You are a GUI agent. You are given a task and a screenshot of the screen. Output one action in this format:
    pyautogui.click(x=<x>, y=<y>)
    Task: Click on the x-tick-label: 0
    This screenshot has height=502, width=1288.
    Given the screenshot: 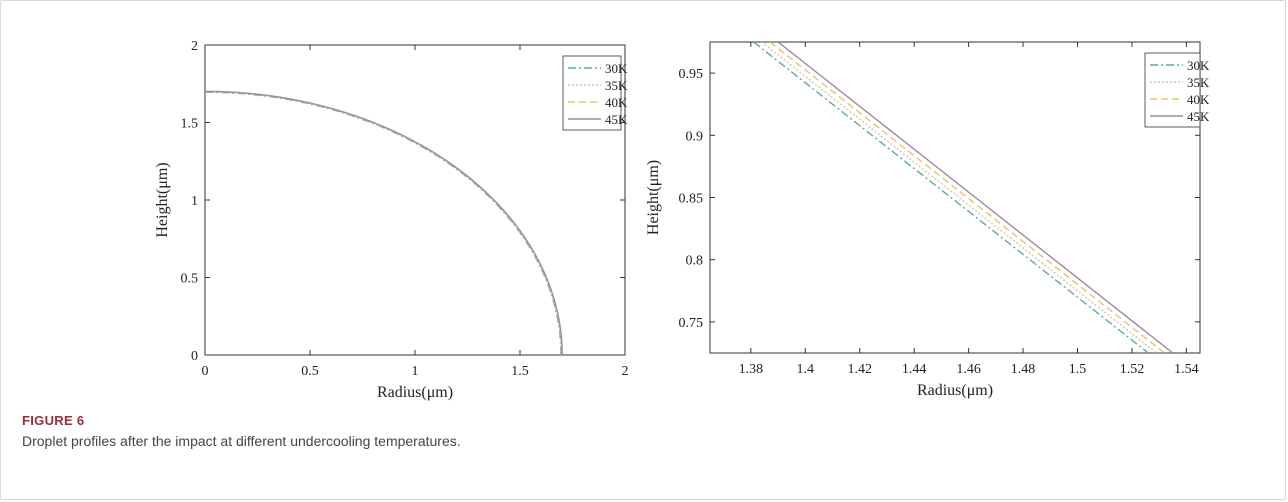 What is the action you would take?
    pyautogui.click(x=205, y=371)
    